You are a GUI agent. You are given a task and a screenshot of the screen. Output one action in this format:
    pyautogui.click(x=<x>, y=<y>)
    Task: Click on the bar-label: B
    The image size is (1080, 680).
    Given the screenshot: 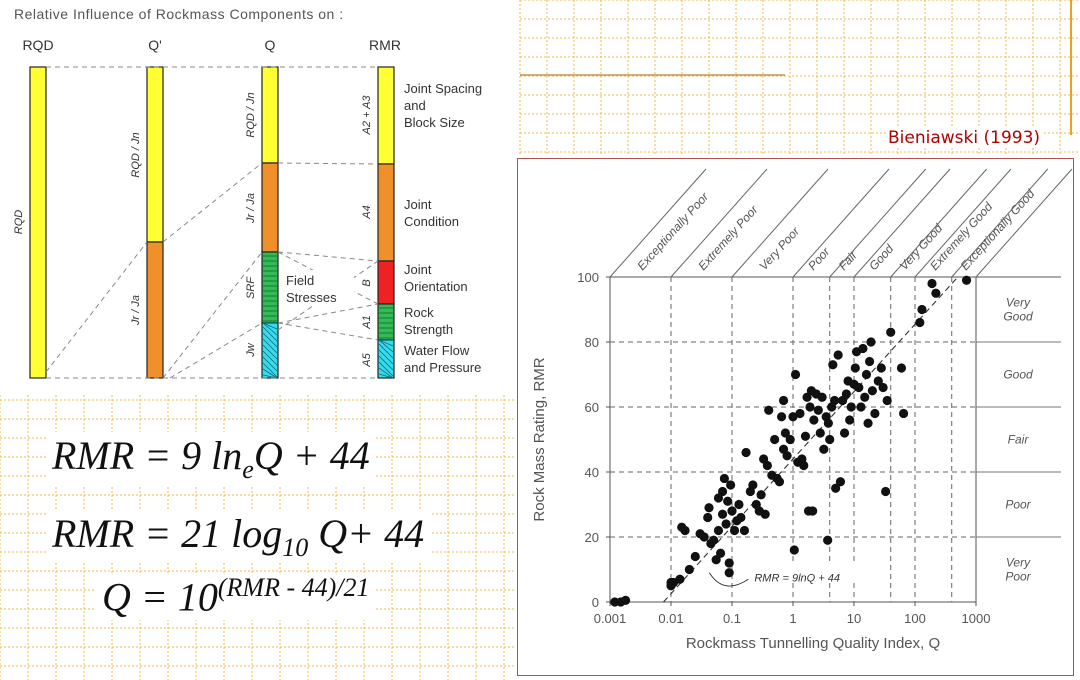 What is the action you would take?
    pyautogui.click(x=367, y=282)
    